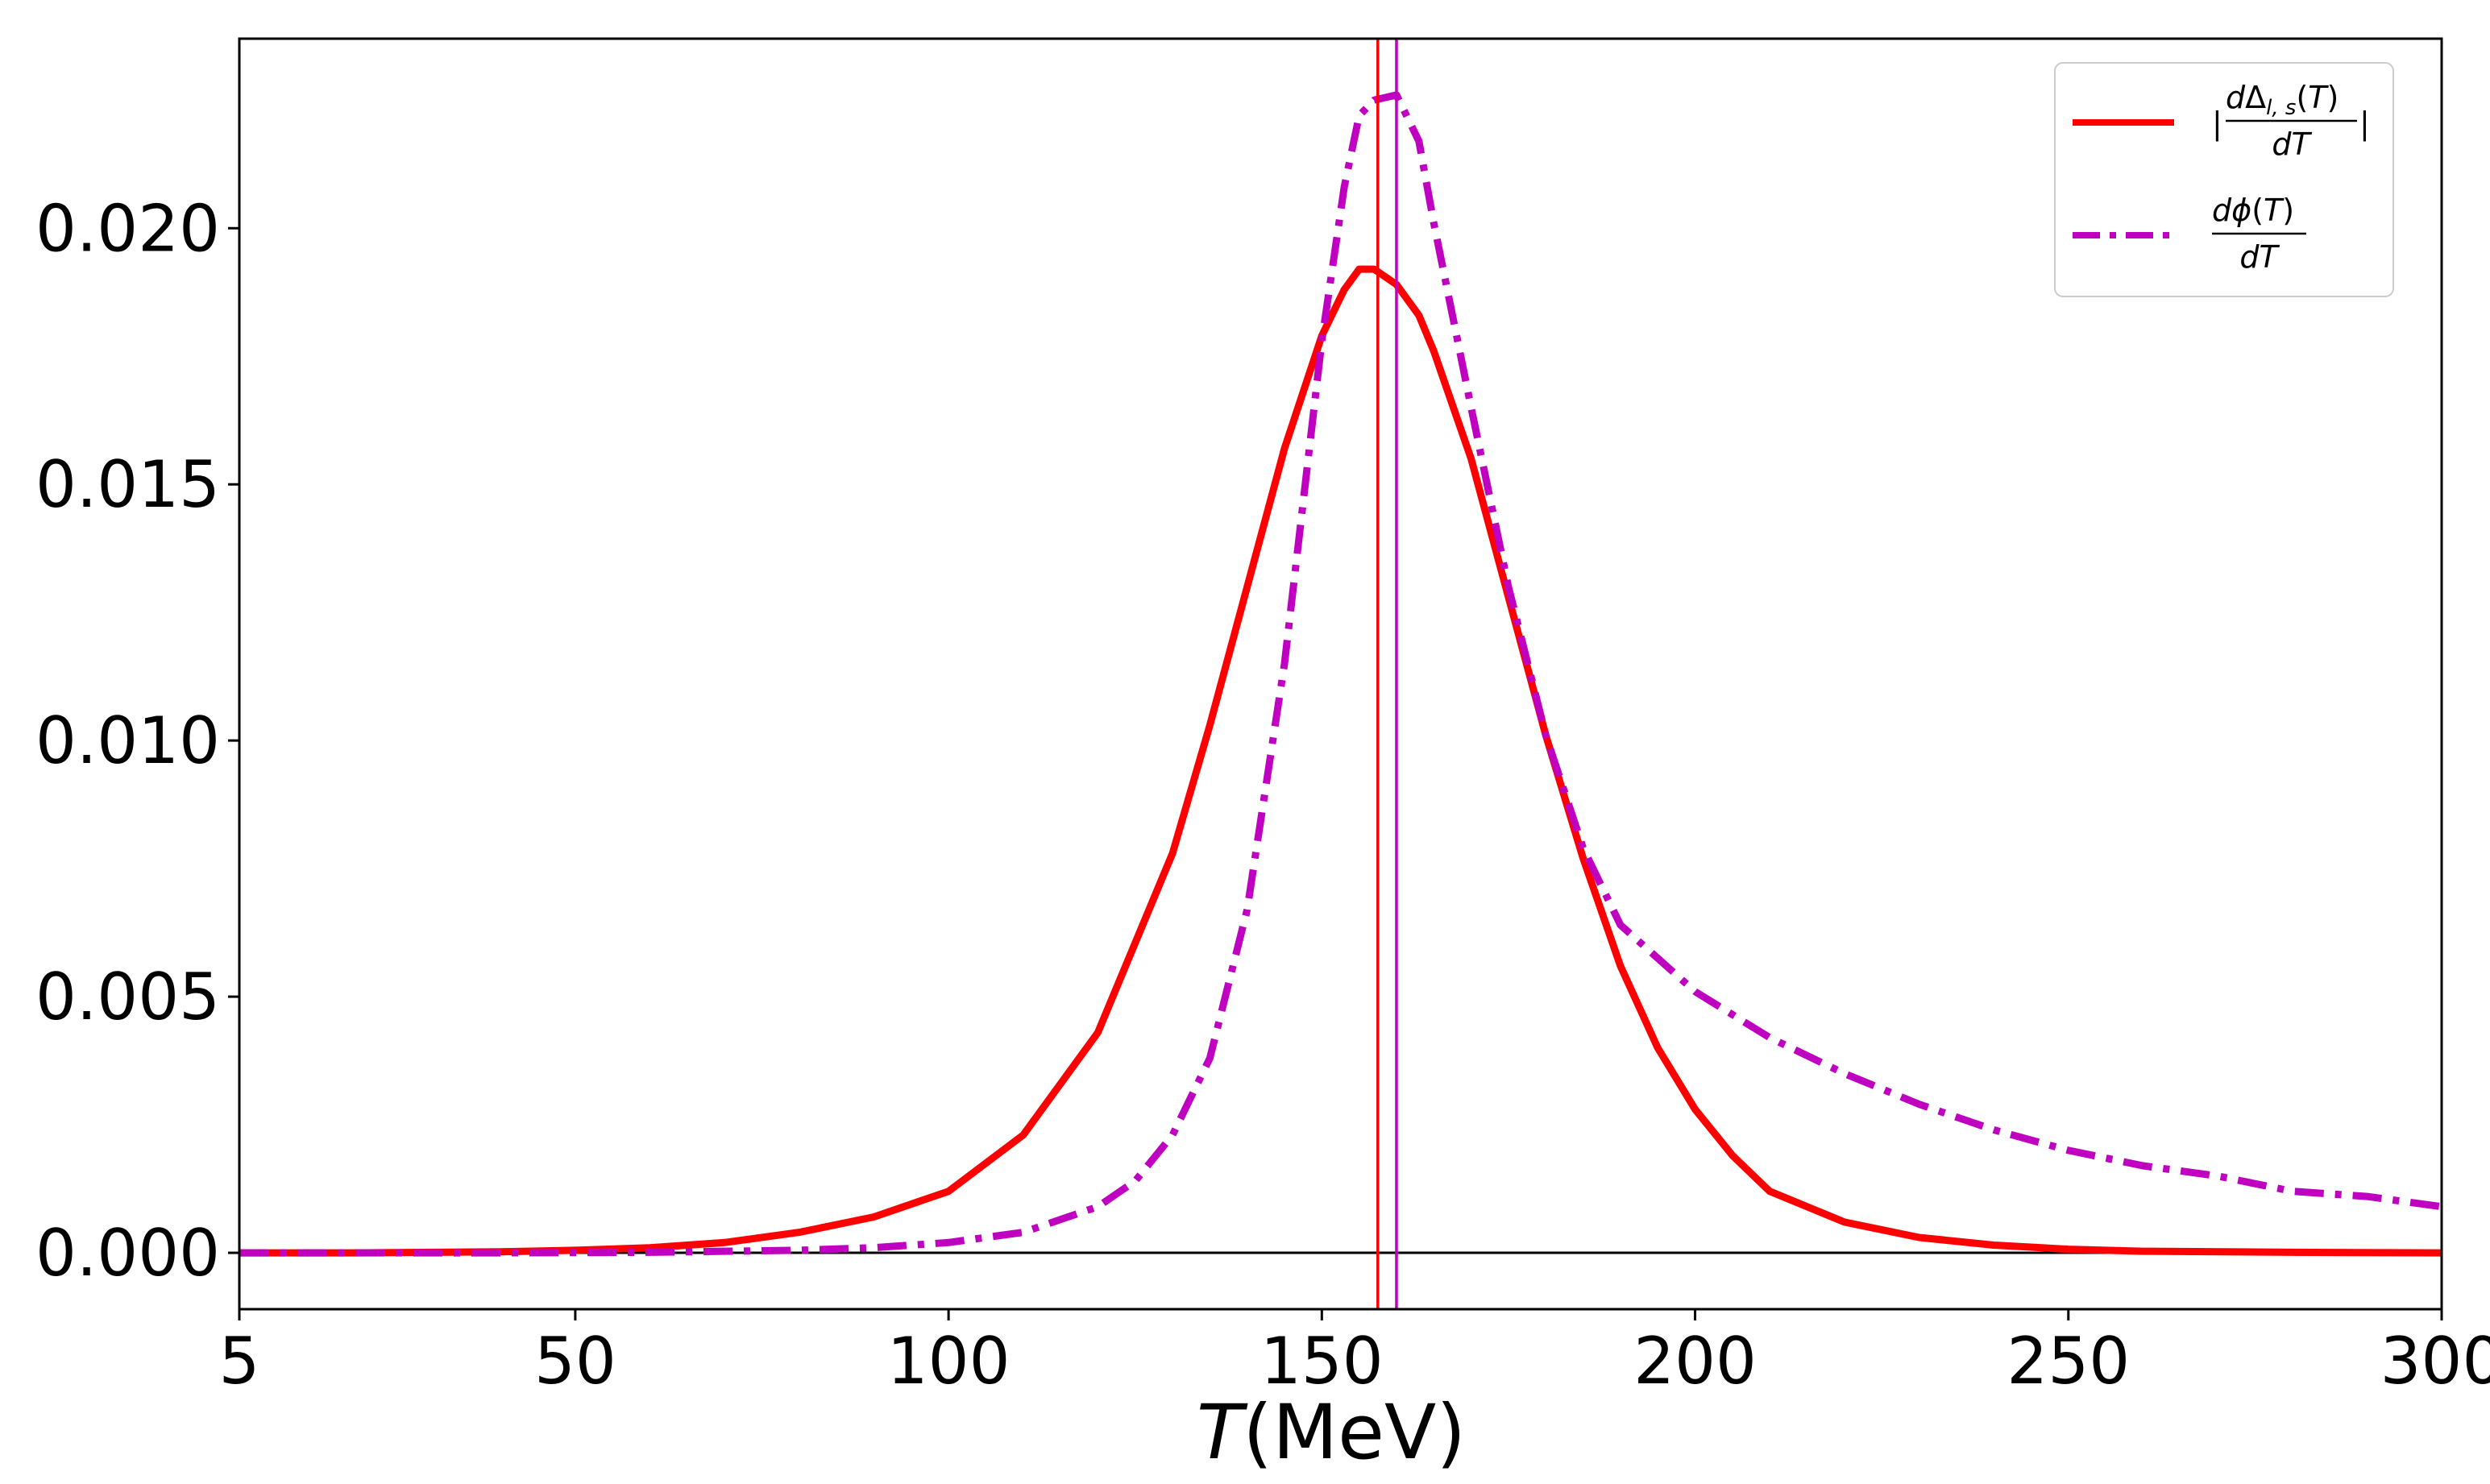 The image size is (2490, 1484). Describe the element at coordinates (2292, 144) in the screenshot. I see `legend-denominator-gradient: dT` at that location.